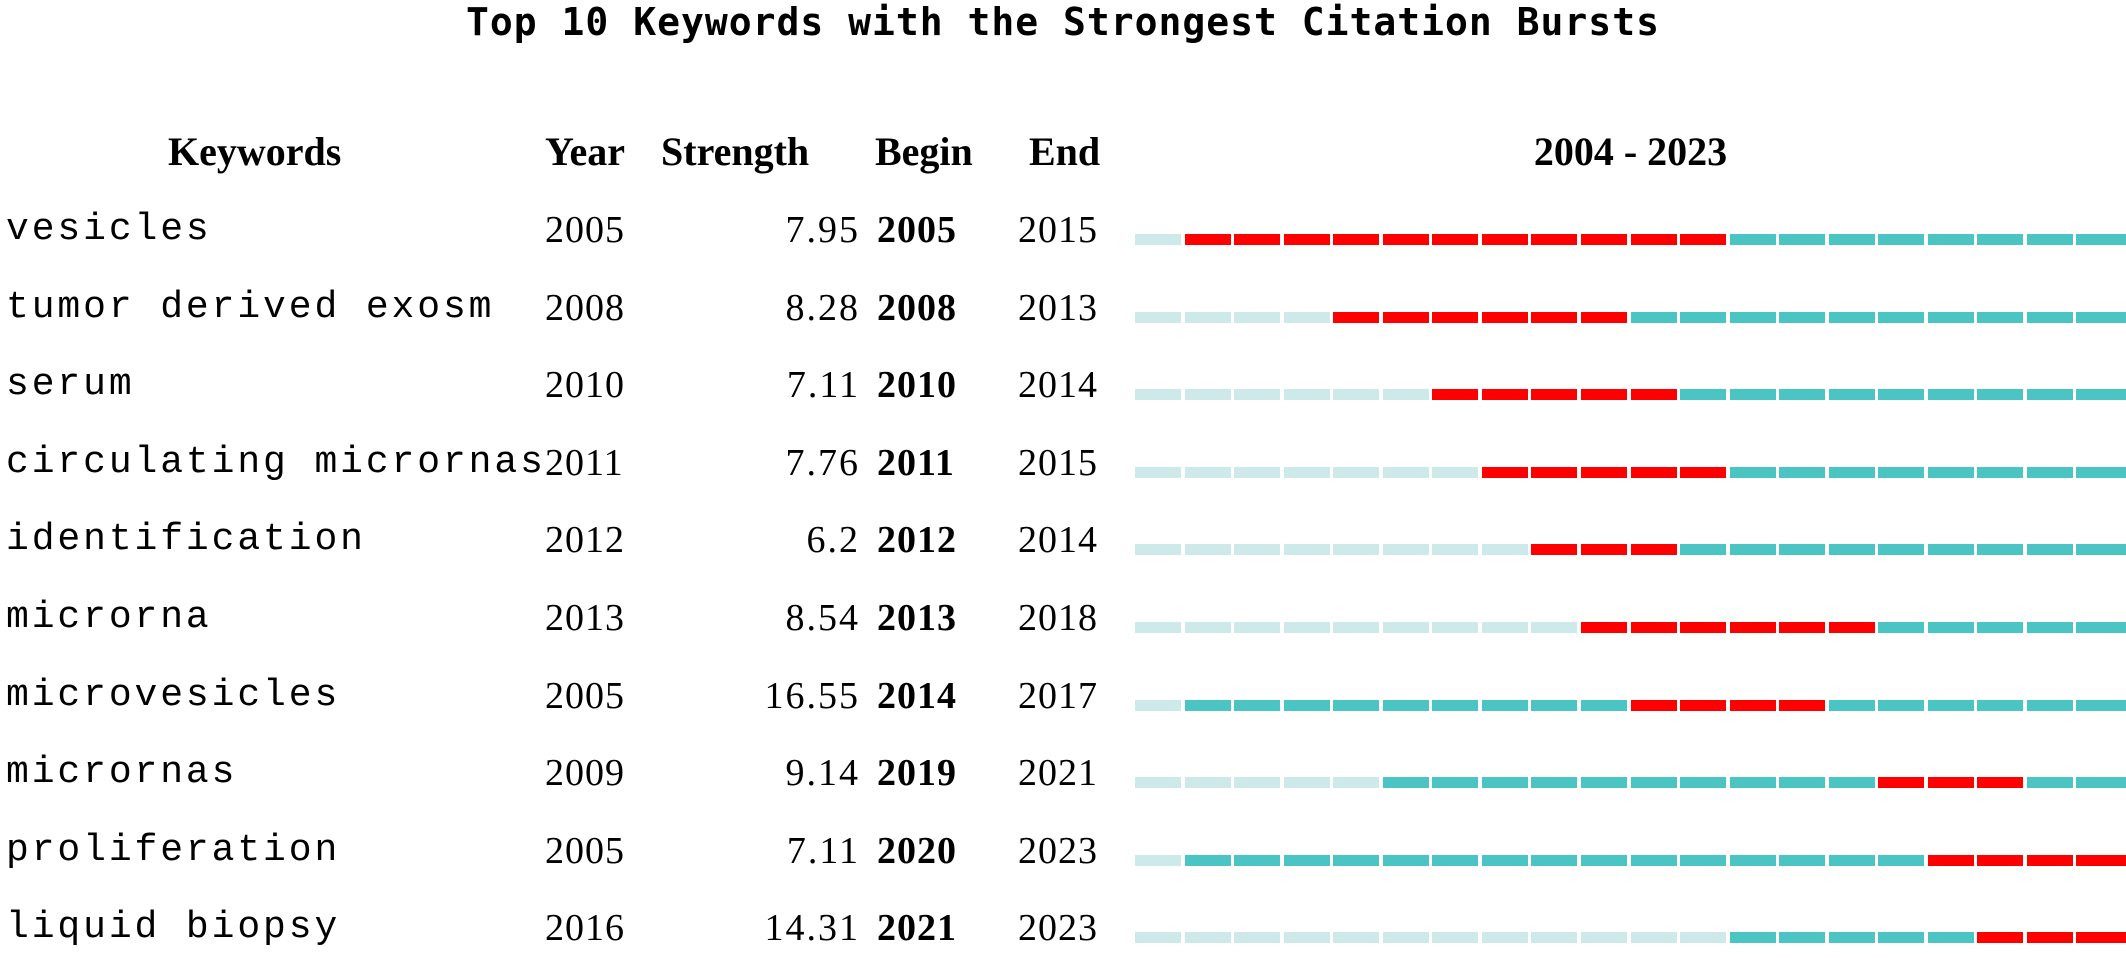  I want to click on keyword-cell: micrornas, so click(122, 773).